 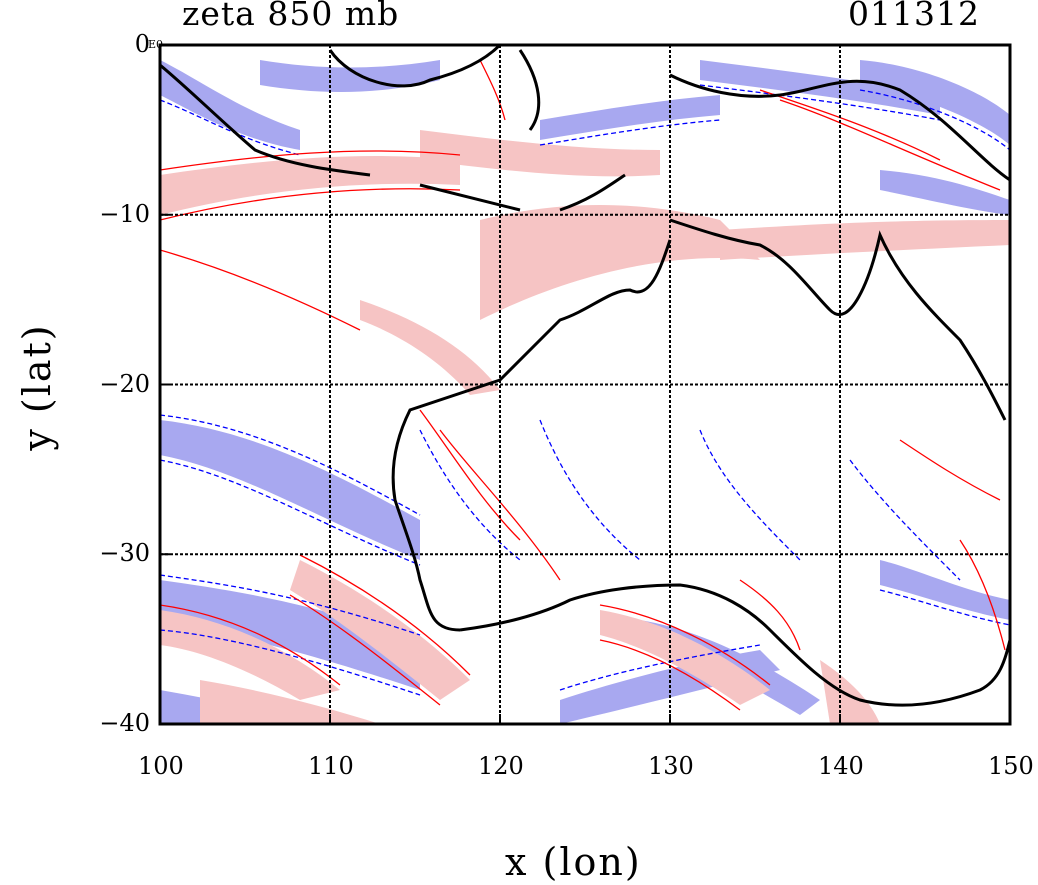 I want to click on corner-mark: E0, so click(x=156, y=44).